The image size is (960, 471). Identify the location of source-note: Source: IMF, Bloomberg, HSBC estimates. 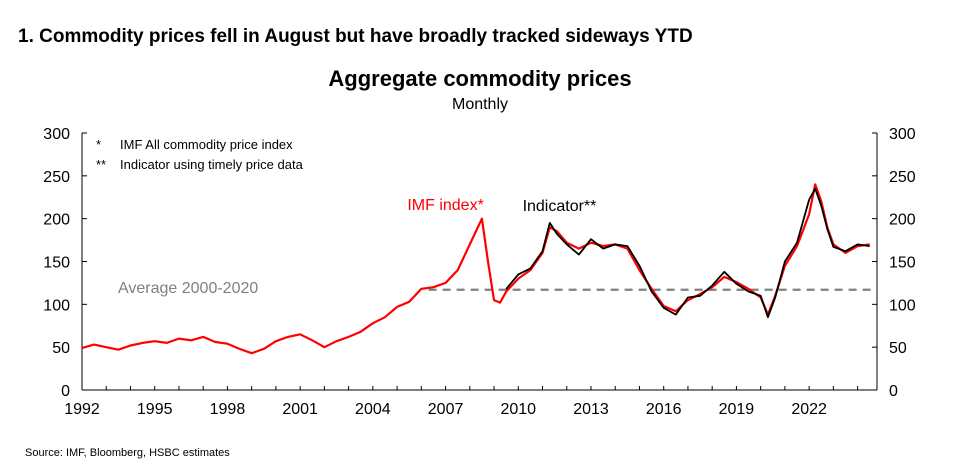
(127, 453).